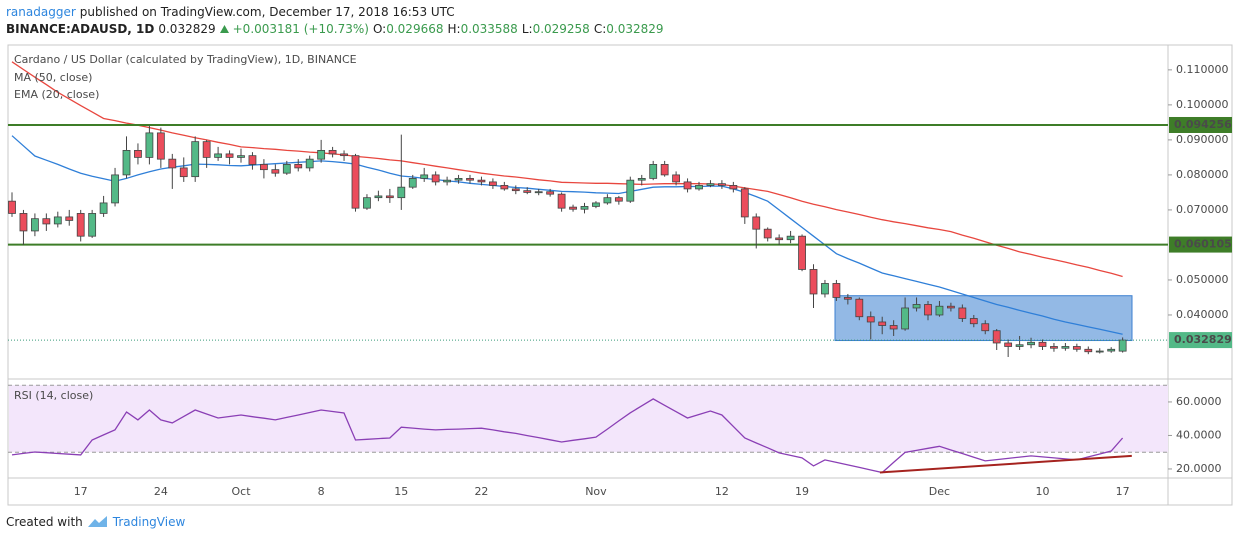 The height and width of the screenshot is (541, 1234). I want to click on ohlc-value: 0.032829, so click(635, 29).